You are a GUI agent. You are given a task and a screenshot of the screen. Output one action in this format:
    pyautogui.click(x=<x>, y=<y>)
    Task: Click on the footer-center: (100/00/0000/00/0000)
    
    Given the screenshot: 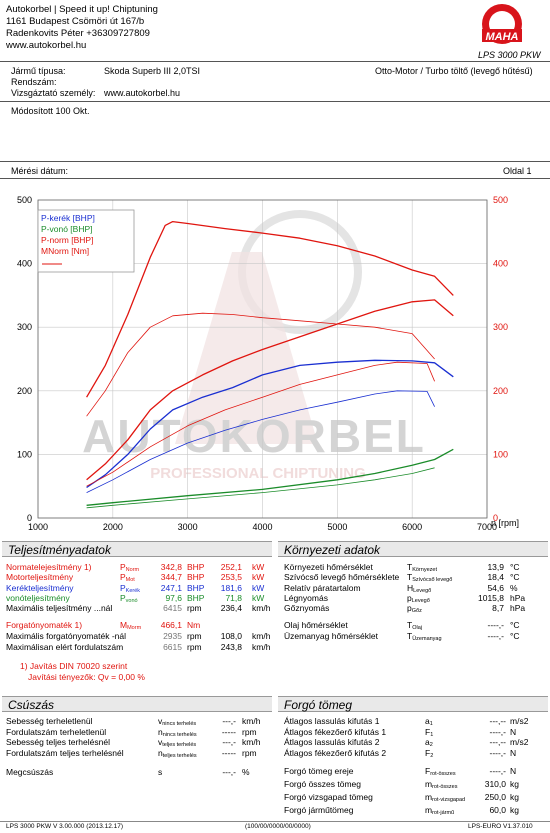 What is the action you would take?
    pyautogui.click(x=278, y=826)
    